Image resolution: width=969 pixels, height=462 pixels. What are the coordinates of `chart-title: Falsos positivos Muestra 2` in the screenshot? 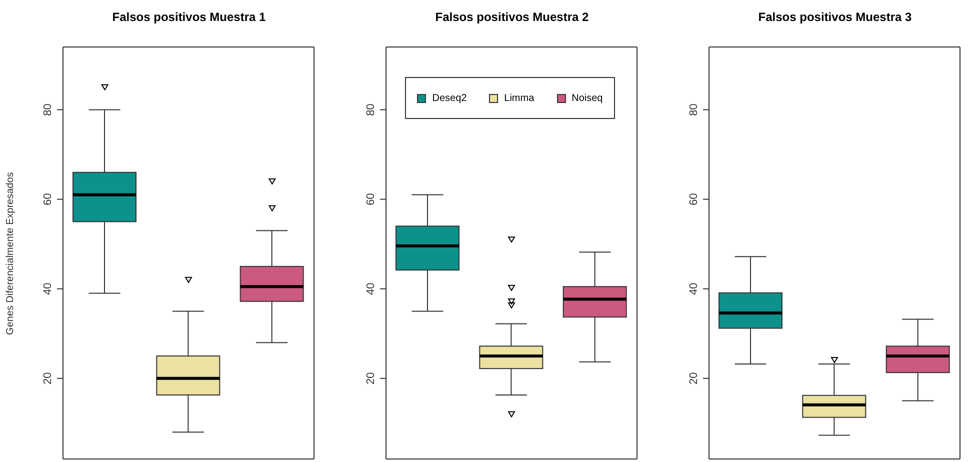 It's located at (512, 17).